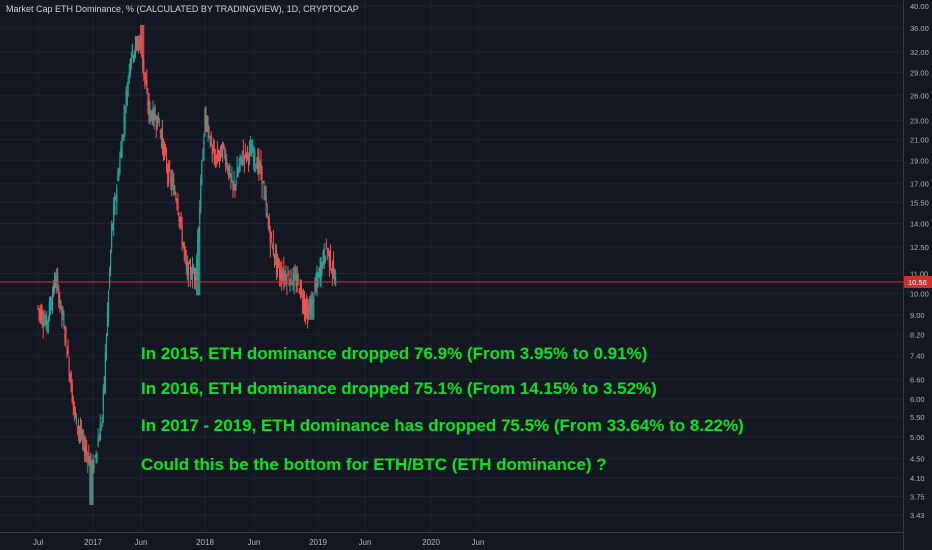  Describe the element at coordinates (918, 281) in the screenshot. I see `current-price-tag` at that location.